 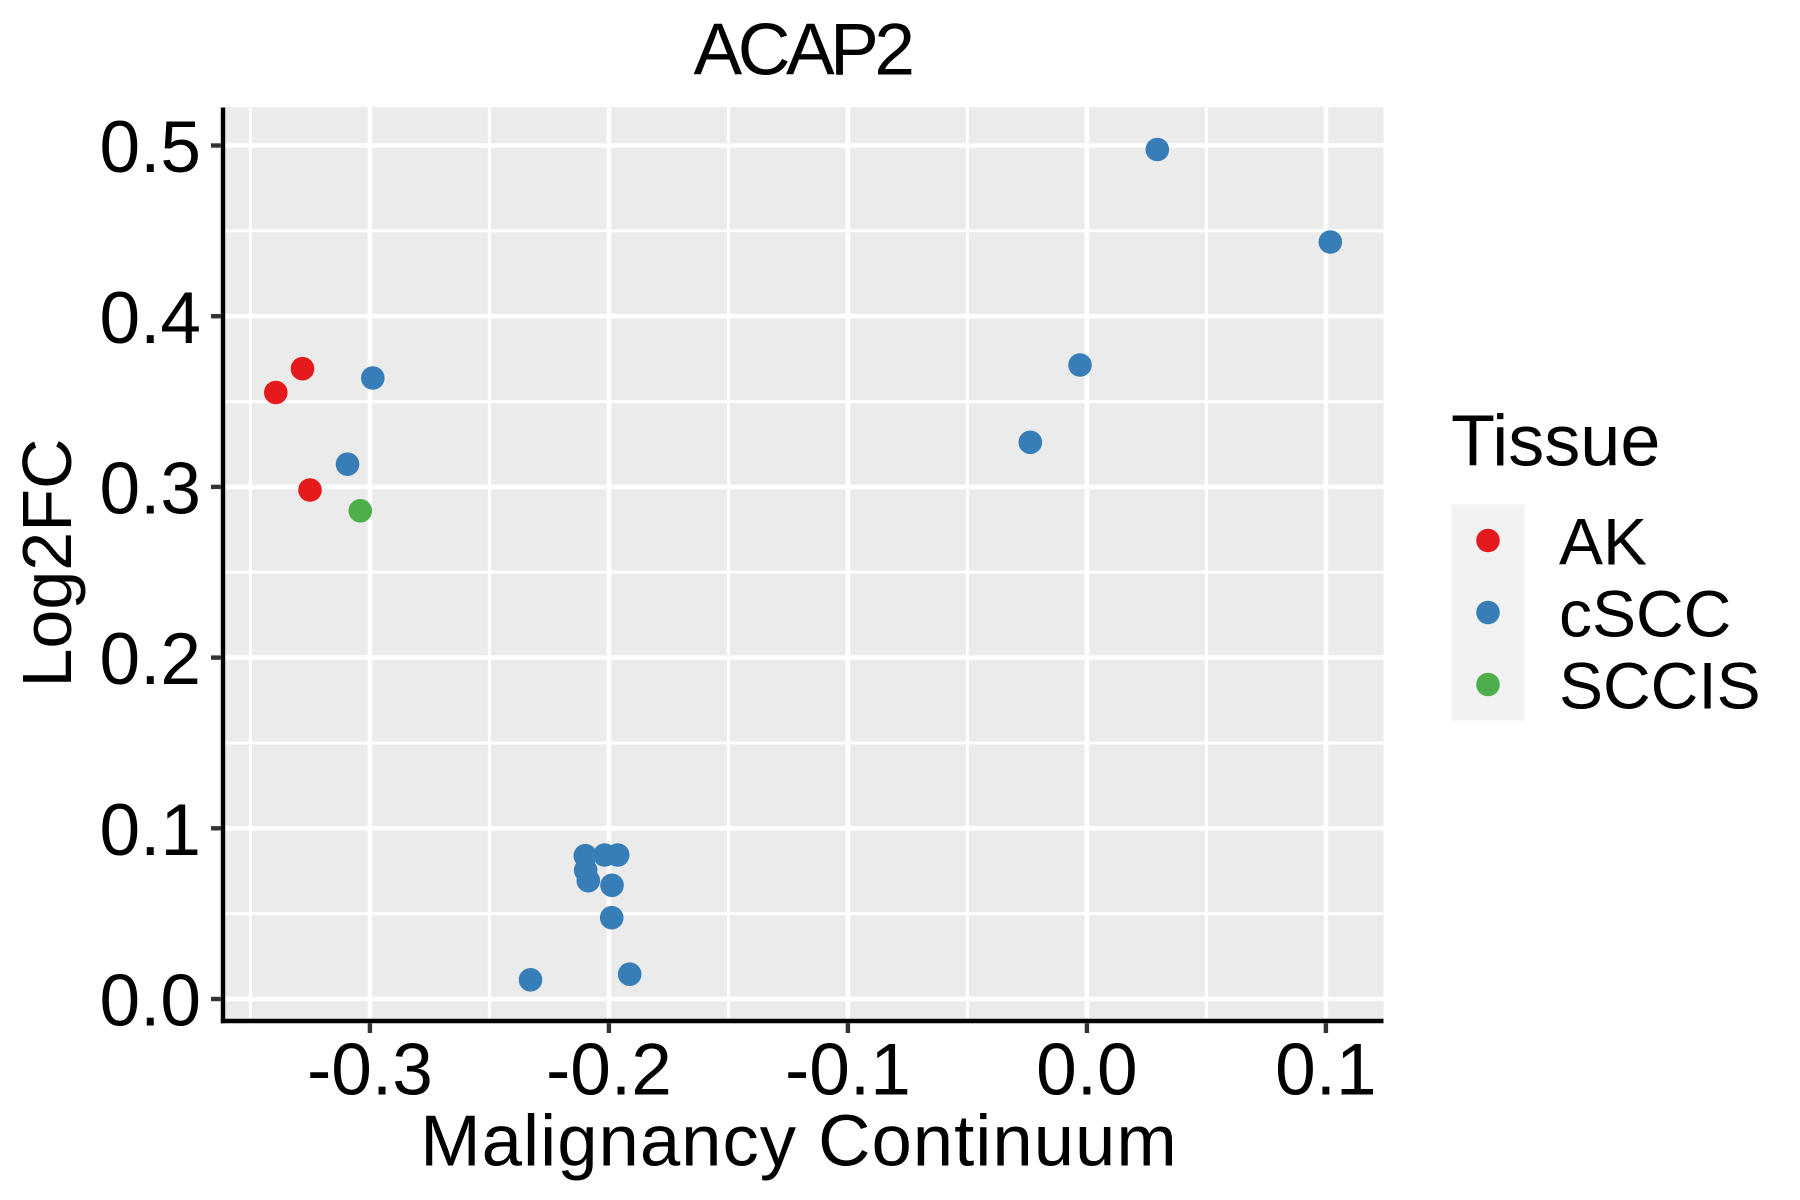 What do you see at coordinates (609, 1070) in the screenshot?
I see `svg-text: -0.2` at bounding box center [609, 1070].